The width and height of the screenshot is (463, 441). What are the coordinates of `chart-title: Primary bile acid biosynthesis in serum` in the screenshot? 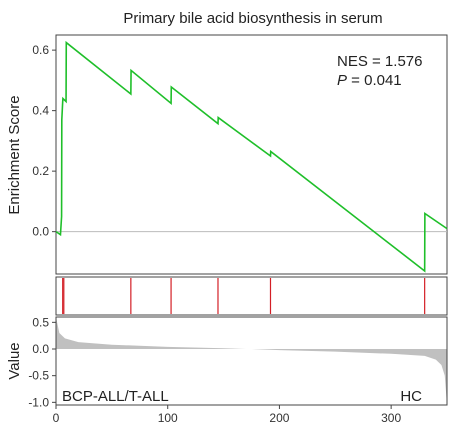 It's located at (252, 18).